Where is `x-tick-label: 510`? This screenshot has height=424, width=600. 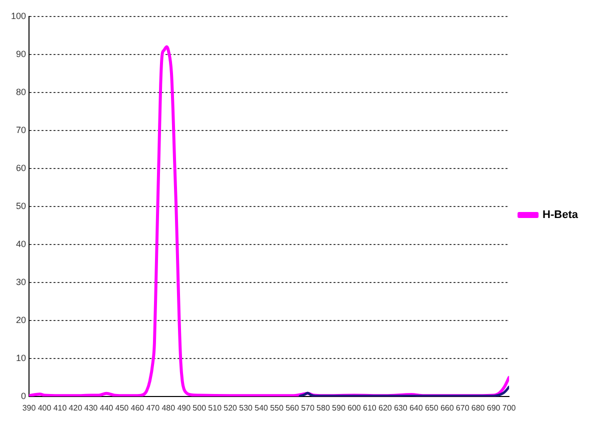 x-tick-label: 510 is located at coordinates (215, 407).